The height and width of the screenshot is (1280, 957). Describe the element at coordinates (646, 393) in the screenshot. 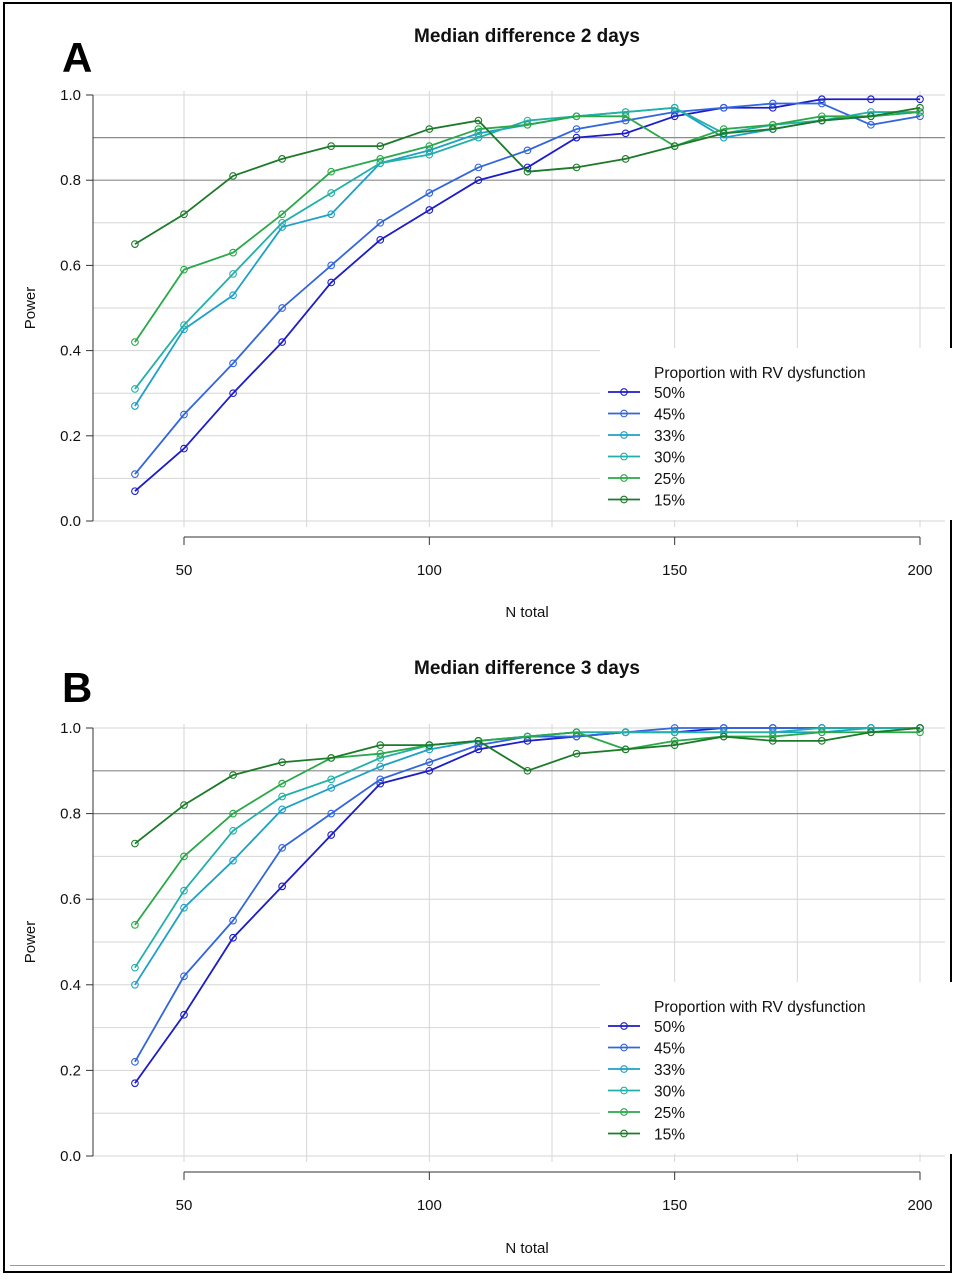

I see `legend-item: 50%` at that location.